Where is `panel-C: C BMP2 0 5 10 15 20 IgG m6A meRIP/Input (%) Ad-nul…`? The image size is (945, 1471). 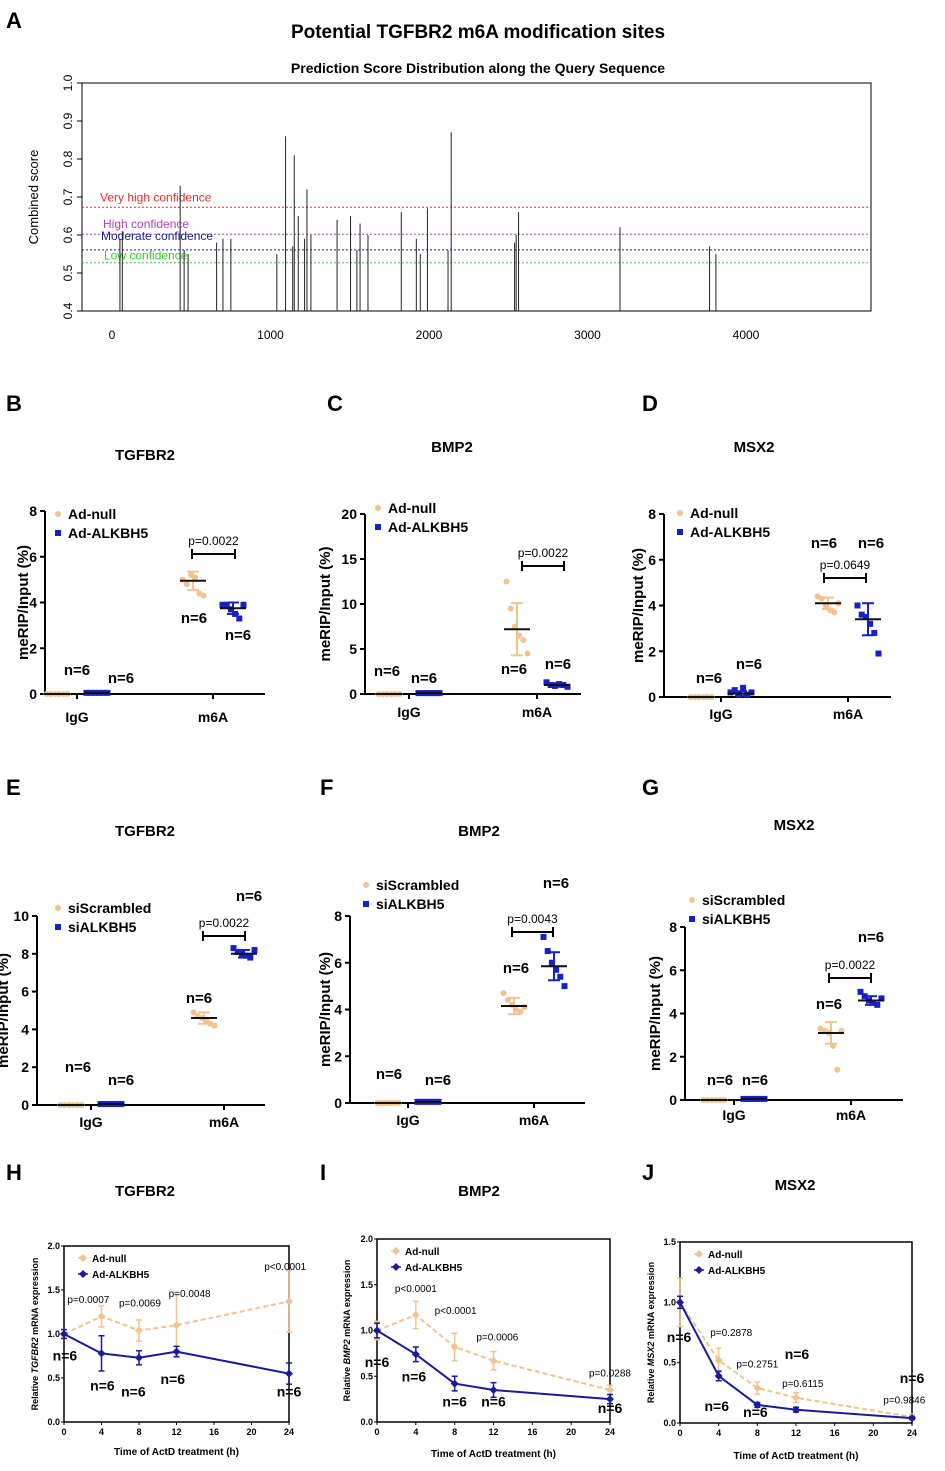 panel-C: C BMP2 0 5 10 15 20 IgG m6A meRIP/Input (%) Ad-nul… is located at coordinates (449, 555).